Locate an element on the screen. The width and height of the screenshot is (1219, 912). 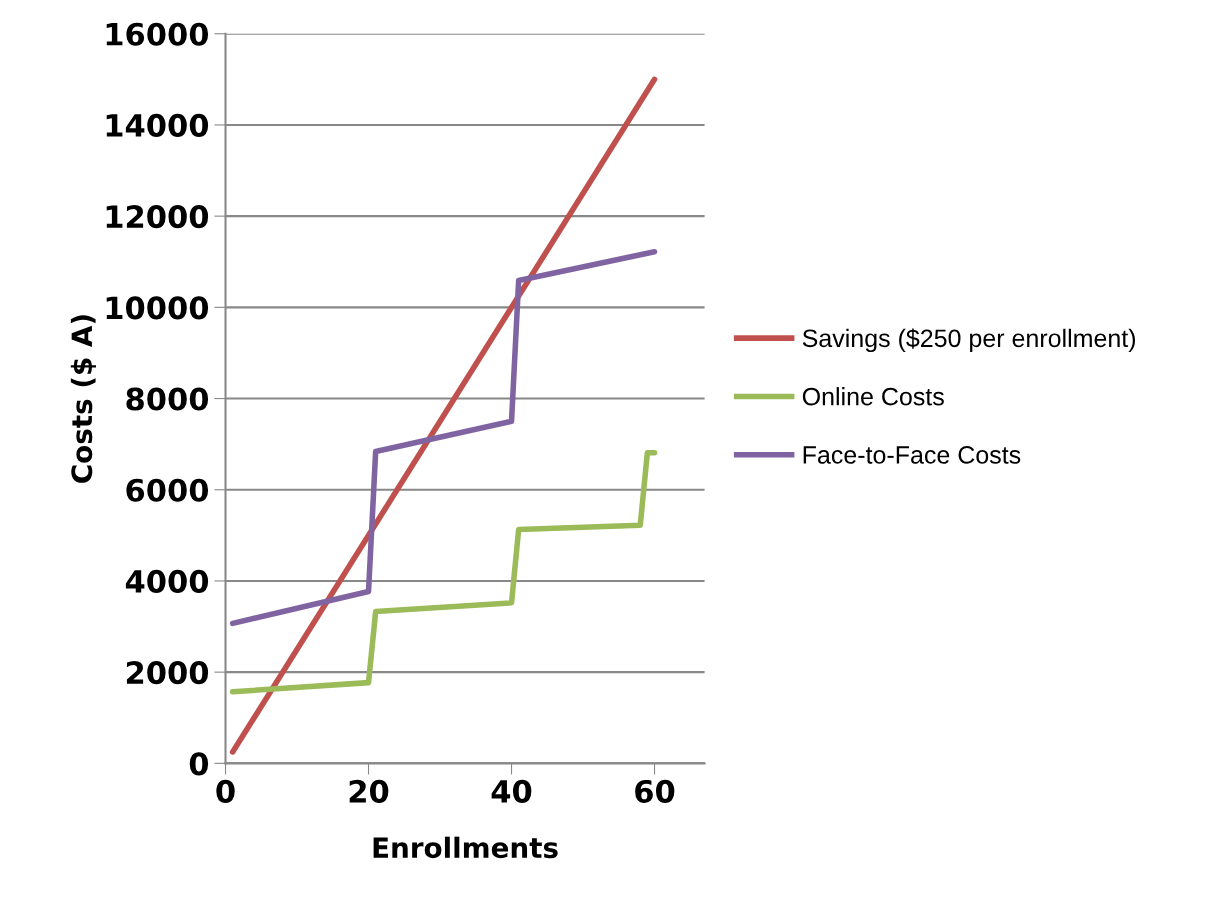
x-tick-label: 20 is located at coordinates (369, 791).